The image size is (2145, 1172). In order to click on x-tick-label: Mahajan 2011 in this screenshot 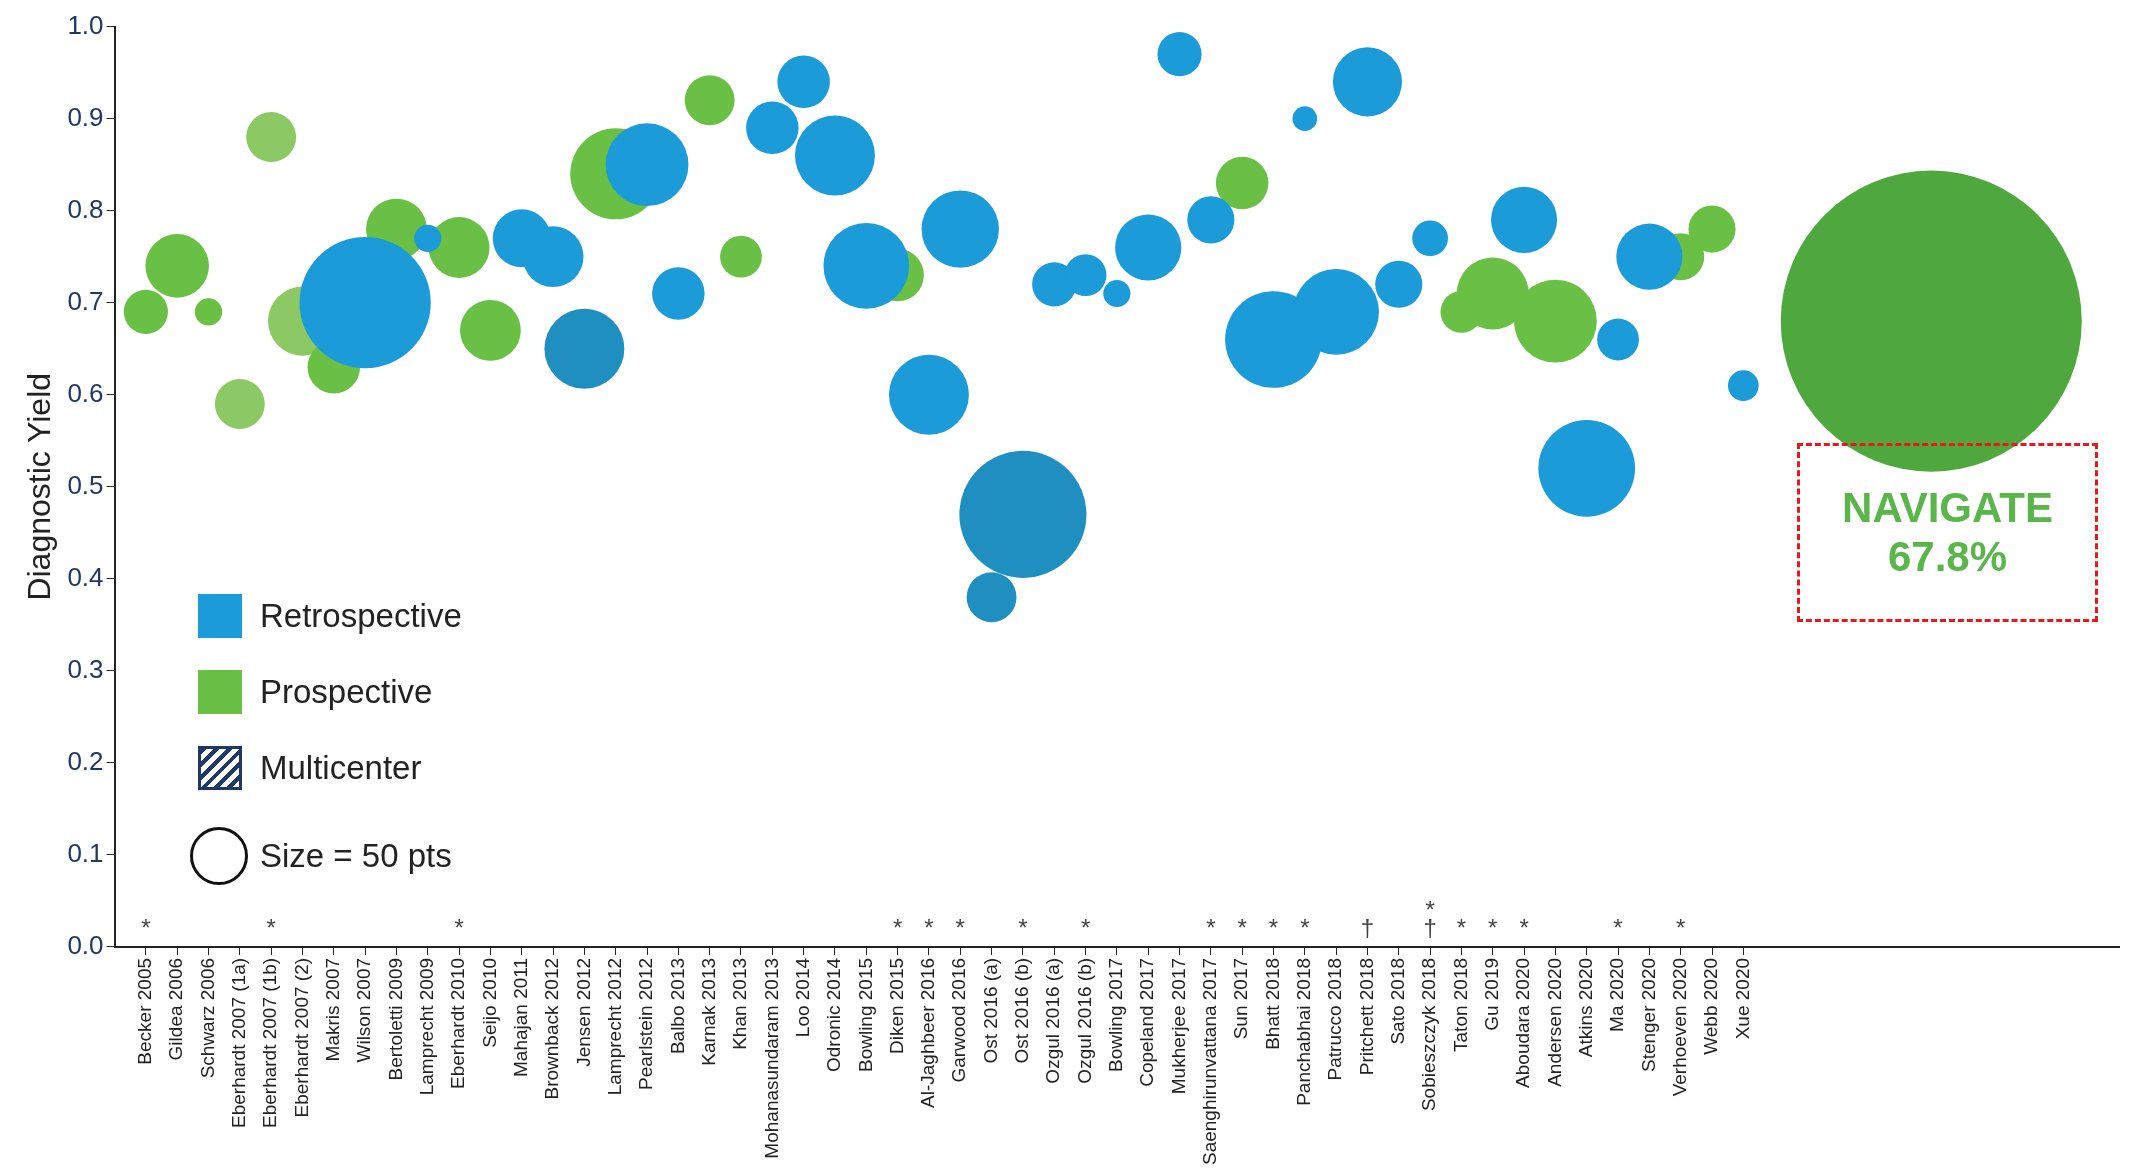, I will do `click(520, 1017)`.